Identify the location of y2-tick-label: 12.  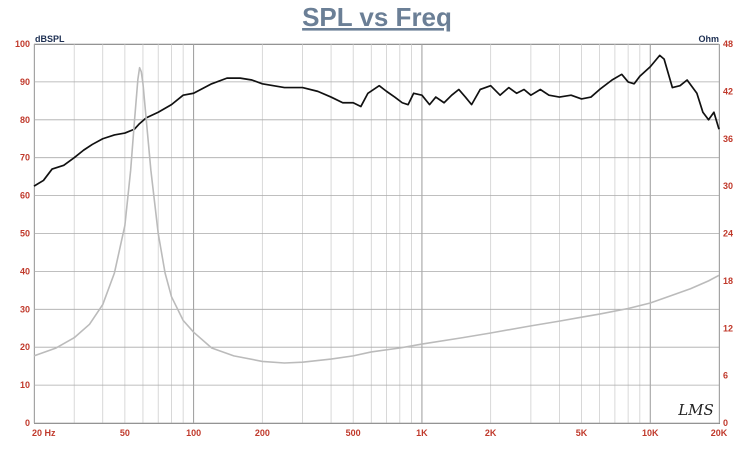
(728, 328).